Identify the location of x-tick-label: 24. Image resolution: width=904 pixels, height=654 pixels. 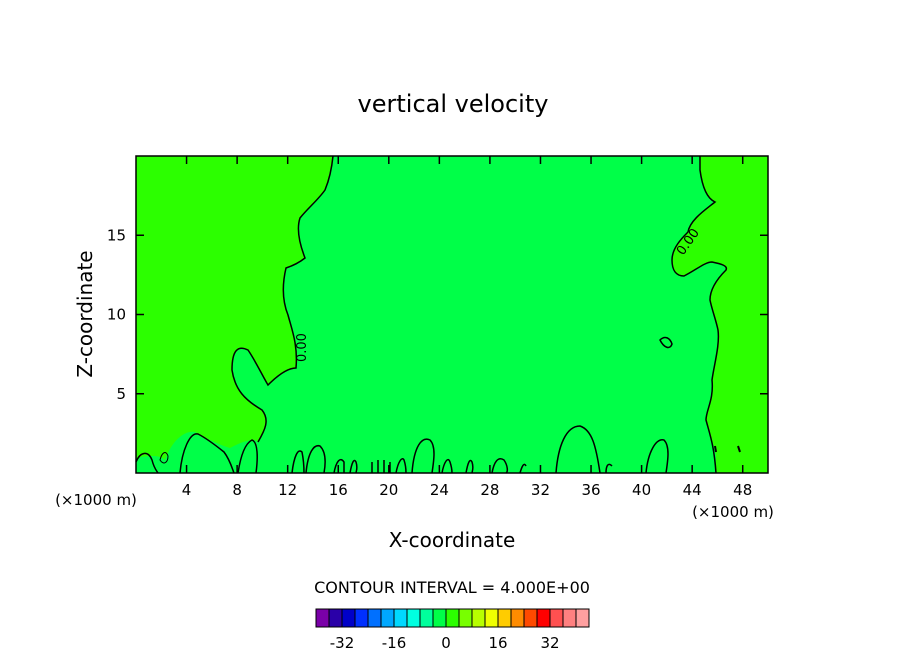
(439, 490).